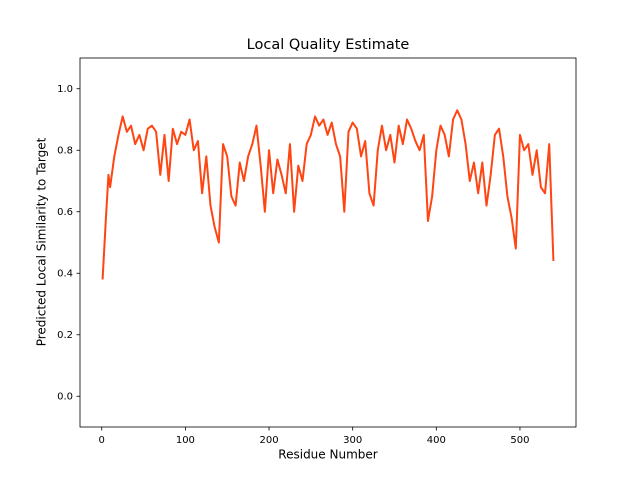  What do you see at coordinates (328, 45) in the screenshot?
I see `chart-title: Local Quality Estimate` at bounding box center [328, 45].